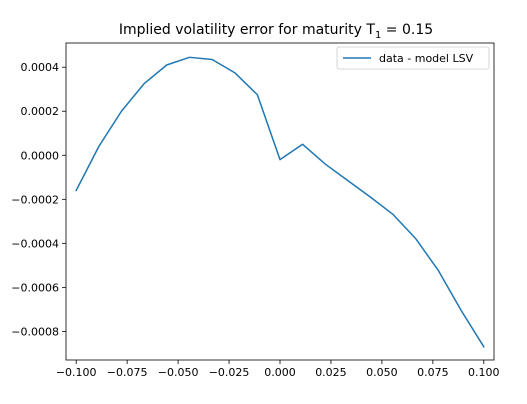 This screenshot has height=404, width=527. Describe the element at coordinates (229, 372) in the screenshot. I see `x-tick-label: −0.025` at that location.